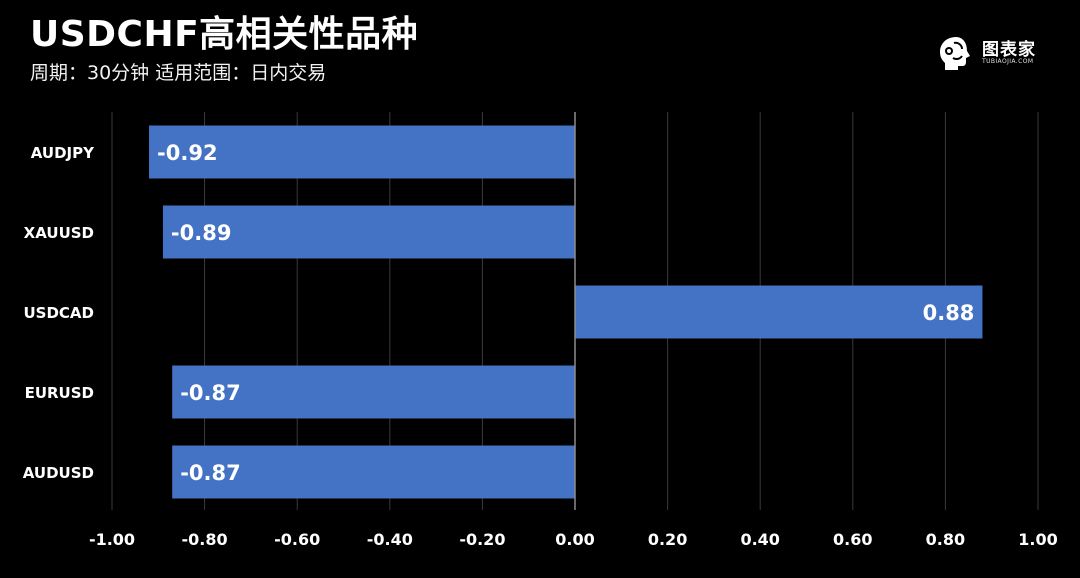 Image resolution: width=1080 pixels, height=578 pixels. What do you see at coordinates (112, 539) in the screenshot?
I see `x-tick-label: -1.00` at bounding box center [112, 539].